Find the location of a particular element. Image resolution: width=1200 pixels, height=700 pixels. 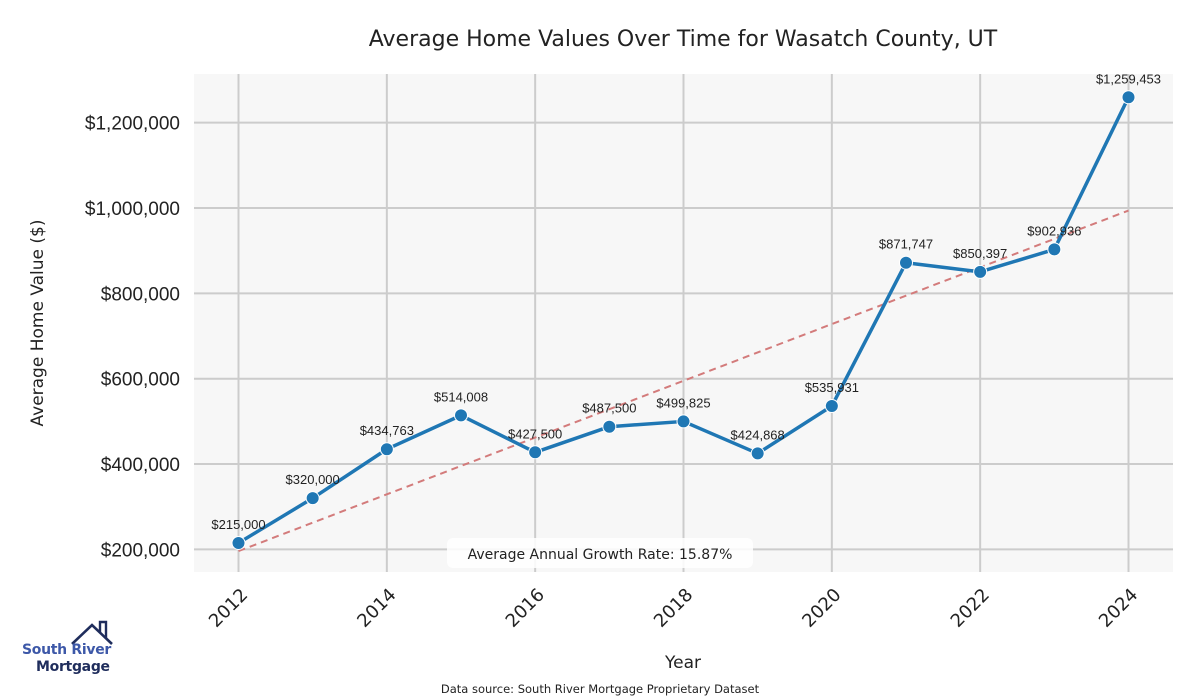

y-tick-label: $1,200,000 is located at coordinates (132, 124).